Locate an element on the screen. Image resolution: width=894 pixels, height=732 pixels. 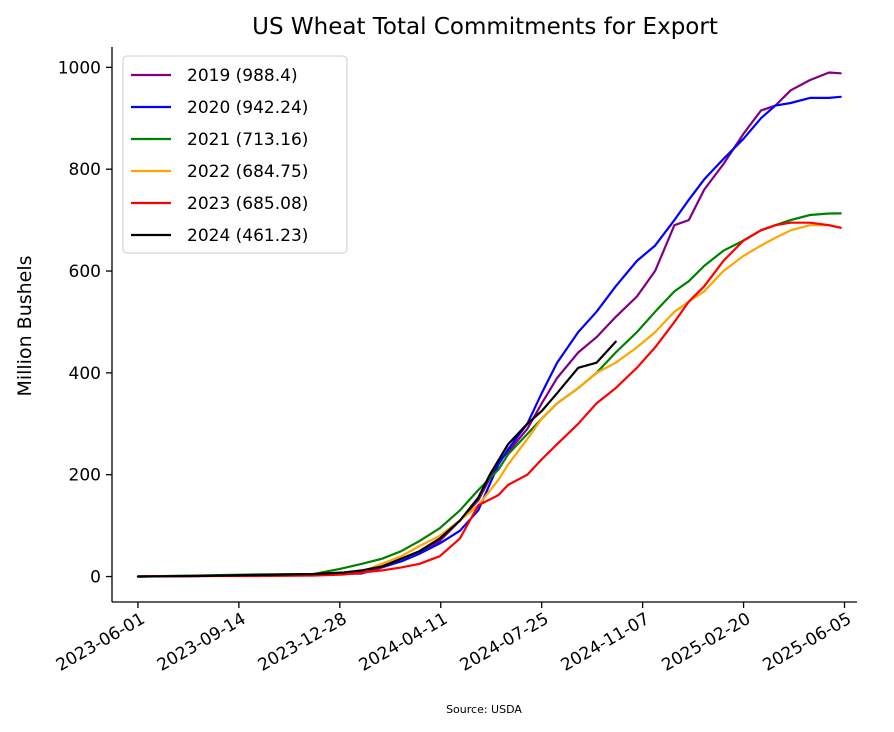
legend-box is located at coordinates (235, 154).